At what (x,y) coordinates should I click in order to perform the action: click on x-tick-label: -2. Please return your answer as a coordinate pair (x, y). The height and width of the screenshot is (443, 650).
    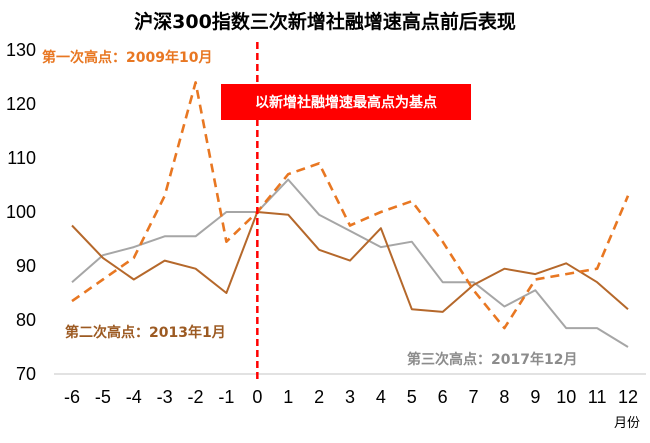
    Looking at the image, I should click on (196, 397).